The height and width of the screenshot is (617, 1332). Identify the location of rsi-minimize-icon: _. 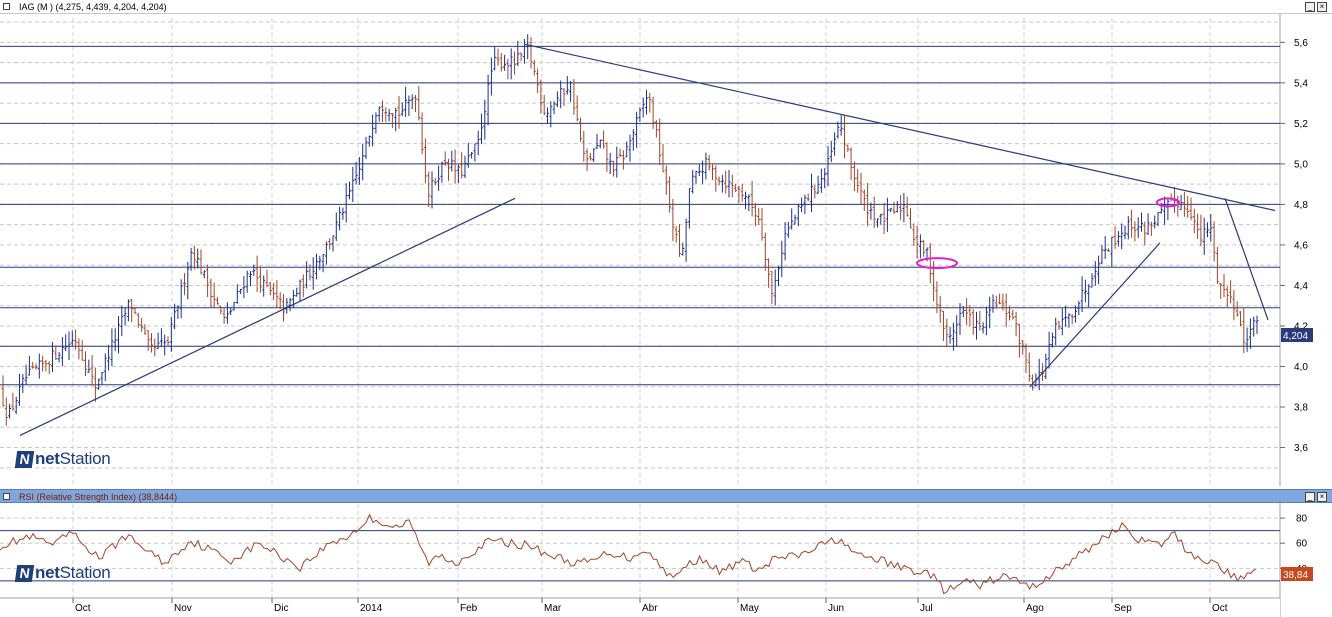
(1310, 497).